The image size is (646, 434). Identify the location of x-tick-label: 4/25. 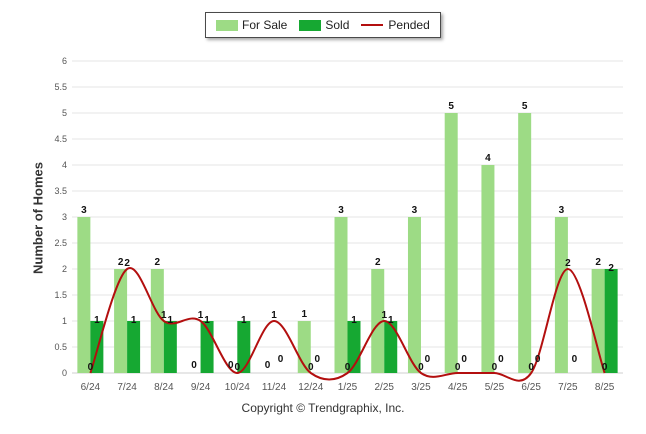
(458, 387).